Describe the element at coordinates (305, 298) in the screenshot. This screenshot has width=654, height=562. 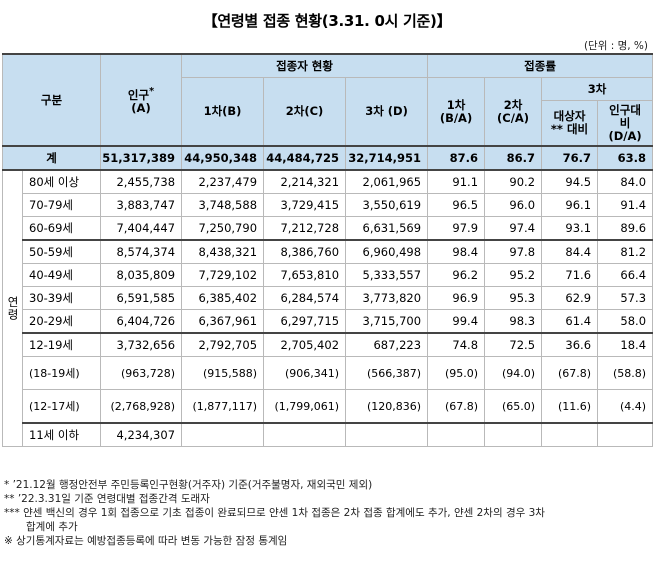
I see `row-dose2: 6,284,574` at that location.